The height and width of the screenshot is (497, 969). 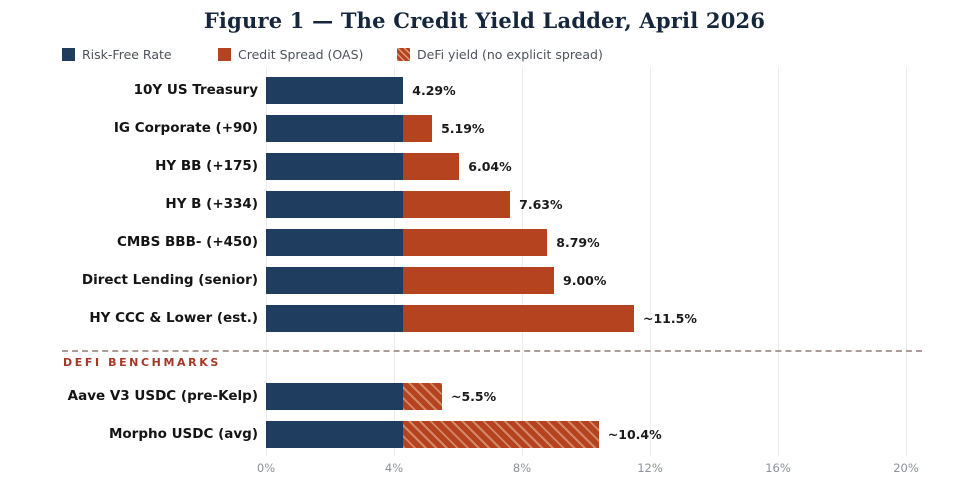 What do you see at coordinates (578, 242) in the screenshot?
I see `bar-value-label: 8.79%` at bounding box center [578, 242].